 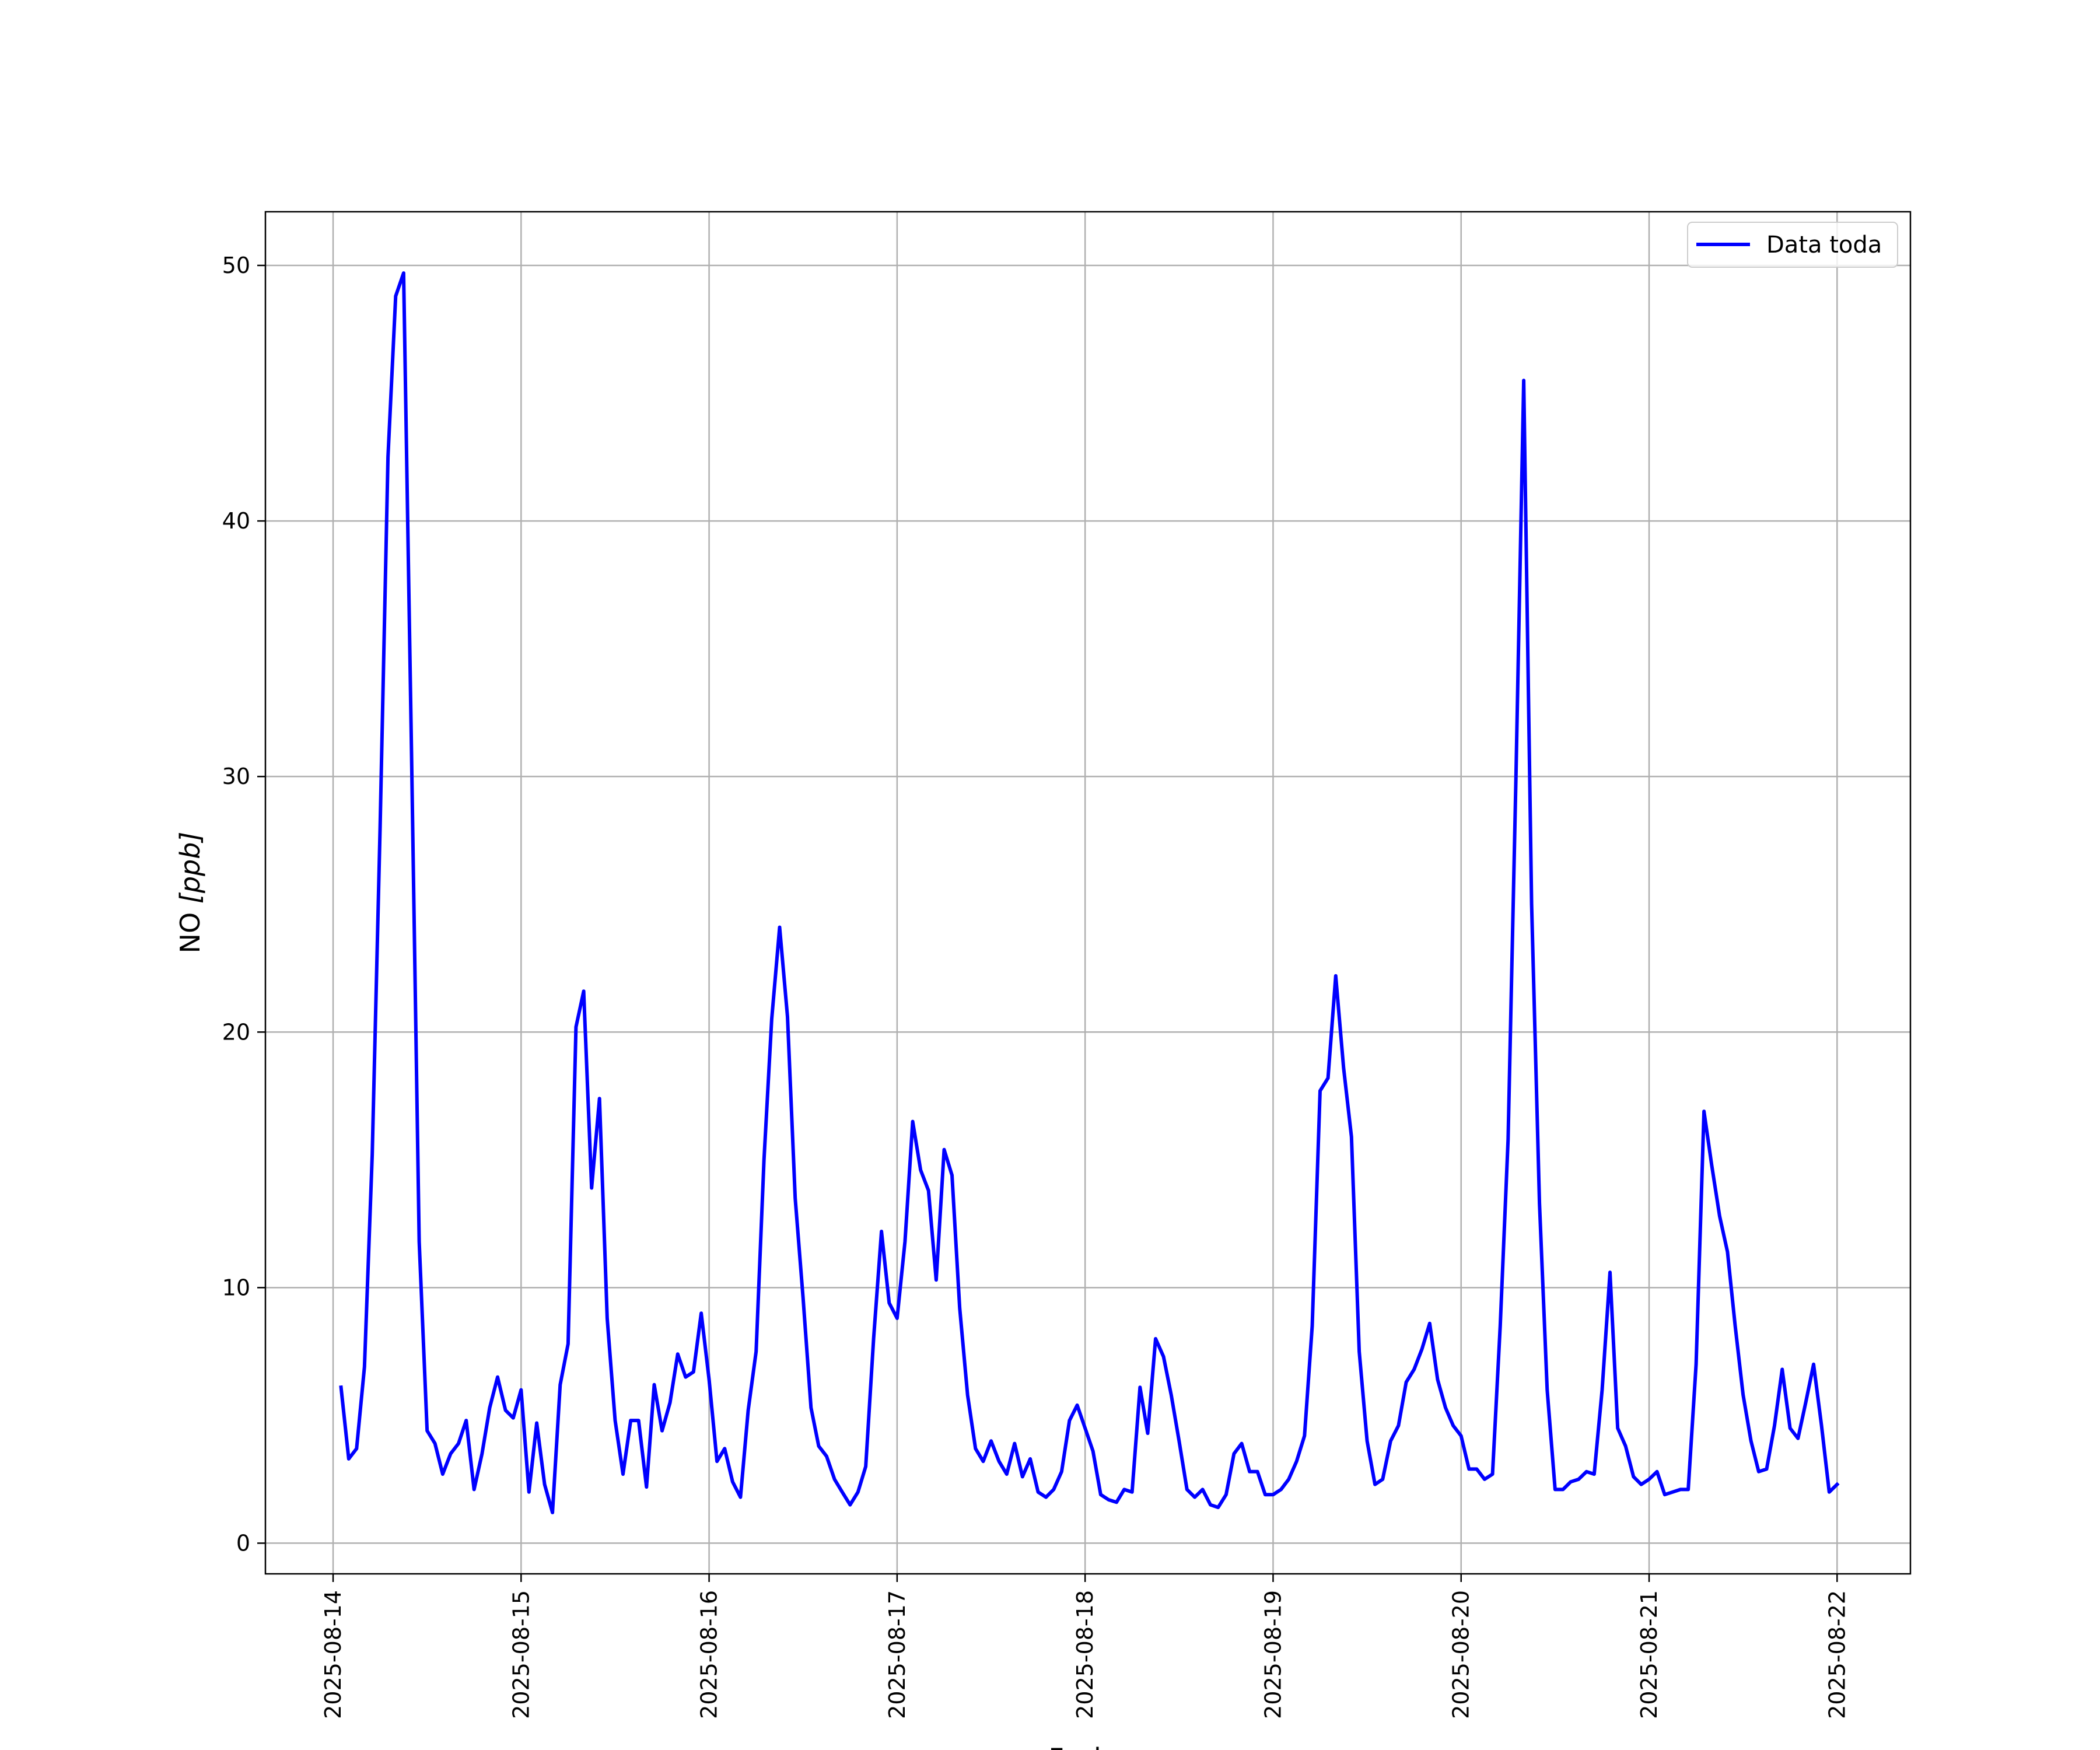 I want to click on y-tick-label: 10, so click(x=236, y=1287).